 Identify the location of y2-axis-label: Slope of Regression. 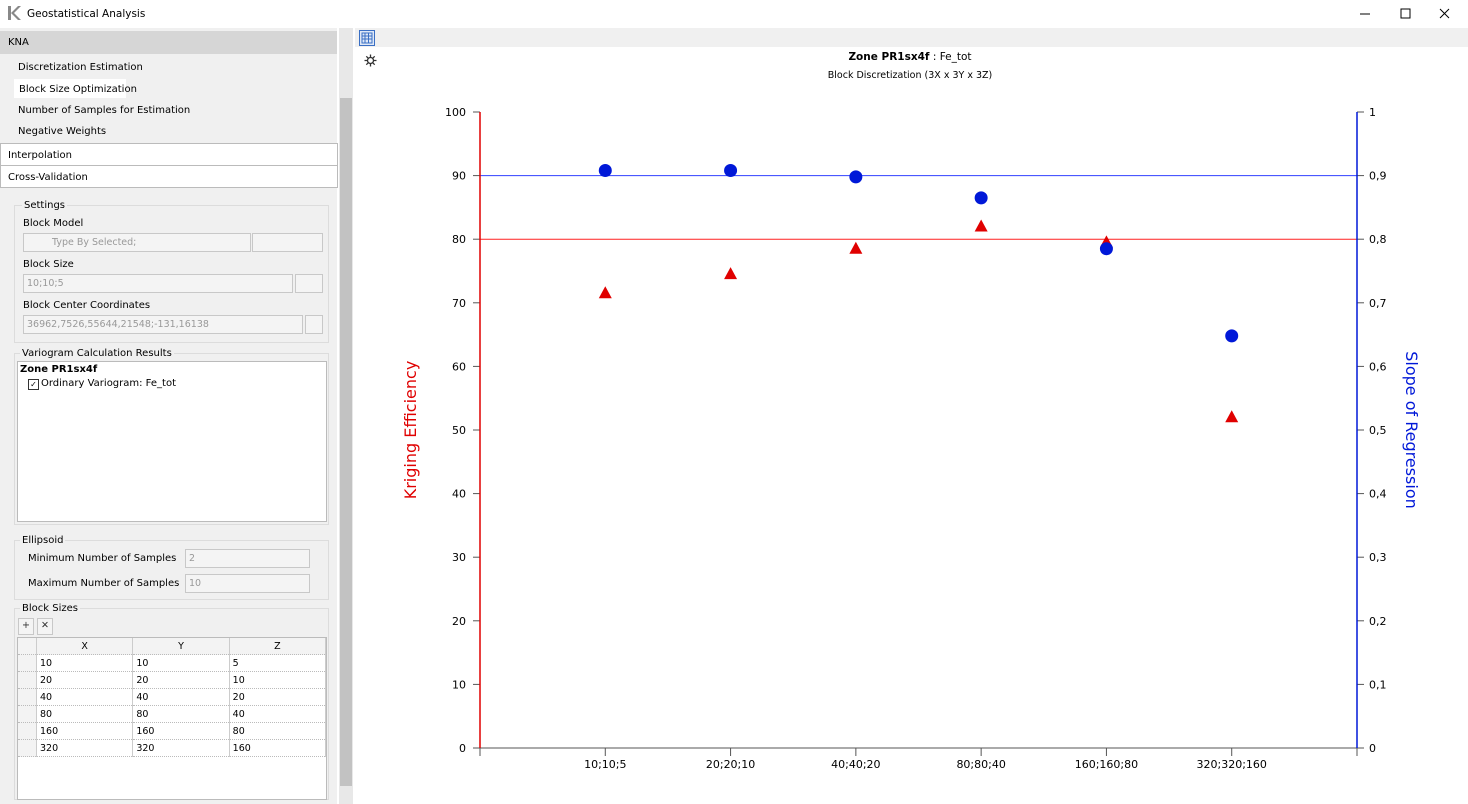
(1411, 430).